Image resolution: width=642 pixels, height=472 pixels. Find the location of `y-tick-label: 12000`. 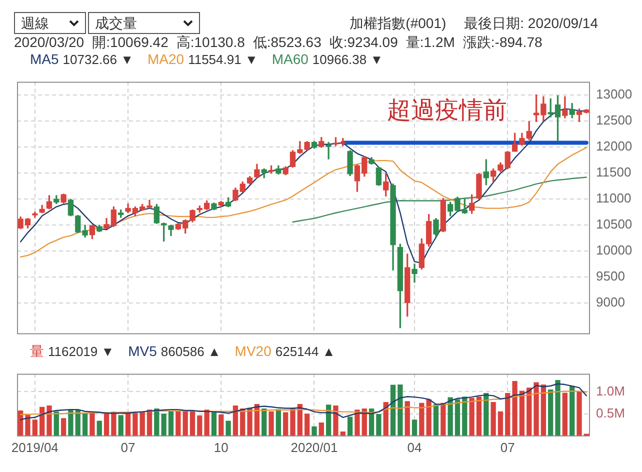

y-tick-label: 12000 is located at coordinates (614, 146).